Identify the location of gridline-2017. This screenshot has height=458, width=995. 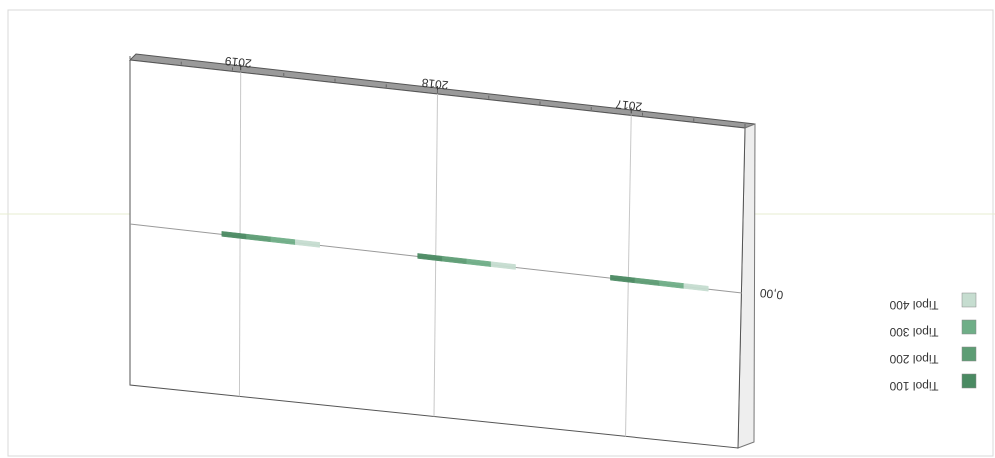
(628, 276).